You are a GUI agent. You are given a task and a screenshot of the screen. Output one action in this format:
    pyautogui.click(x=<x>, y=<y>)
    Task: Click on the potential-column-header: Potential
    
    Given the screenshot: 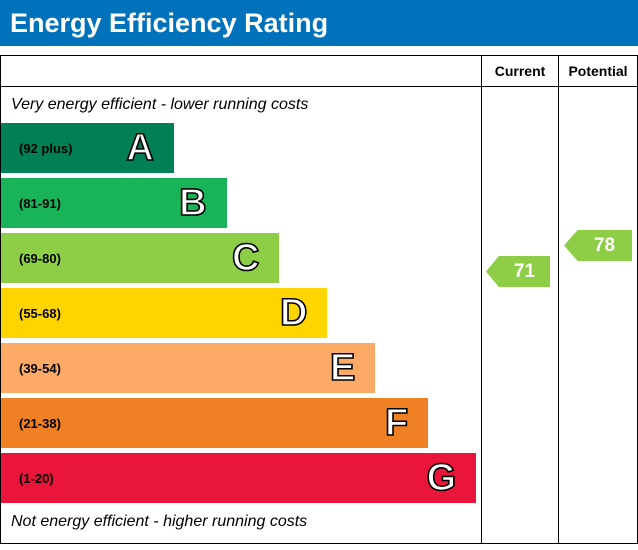 What is the action you would take?
    pyautogui.click(x=597, y=71)
    